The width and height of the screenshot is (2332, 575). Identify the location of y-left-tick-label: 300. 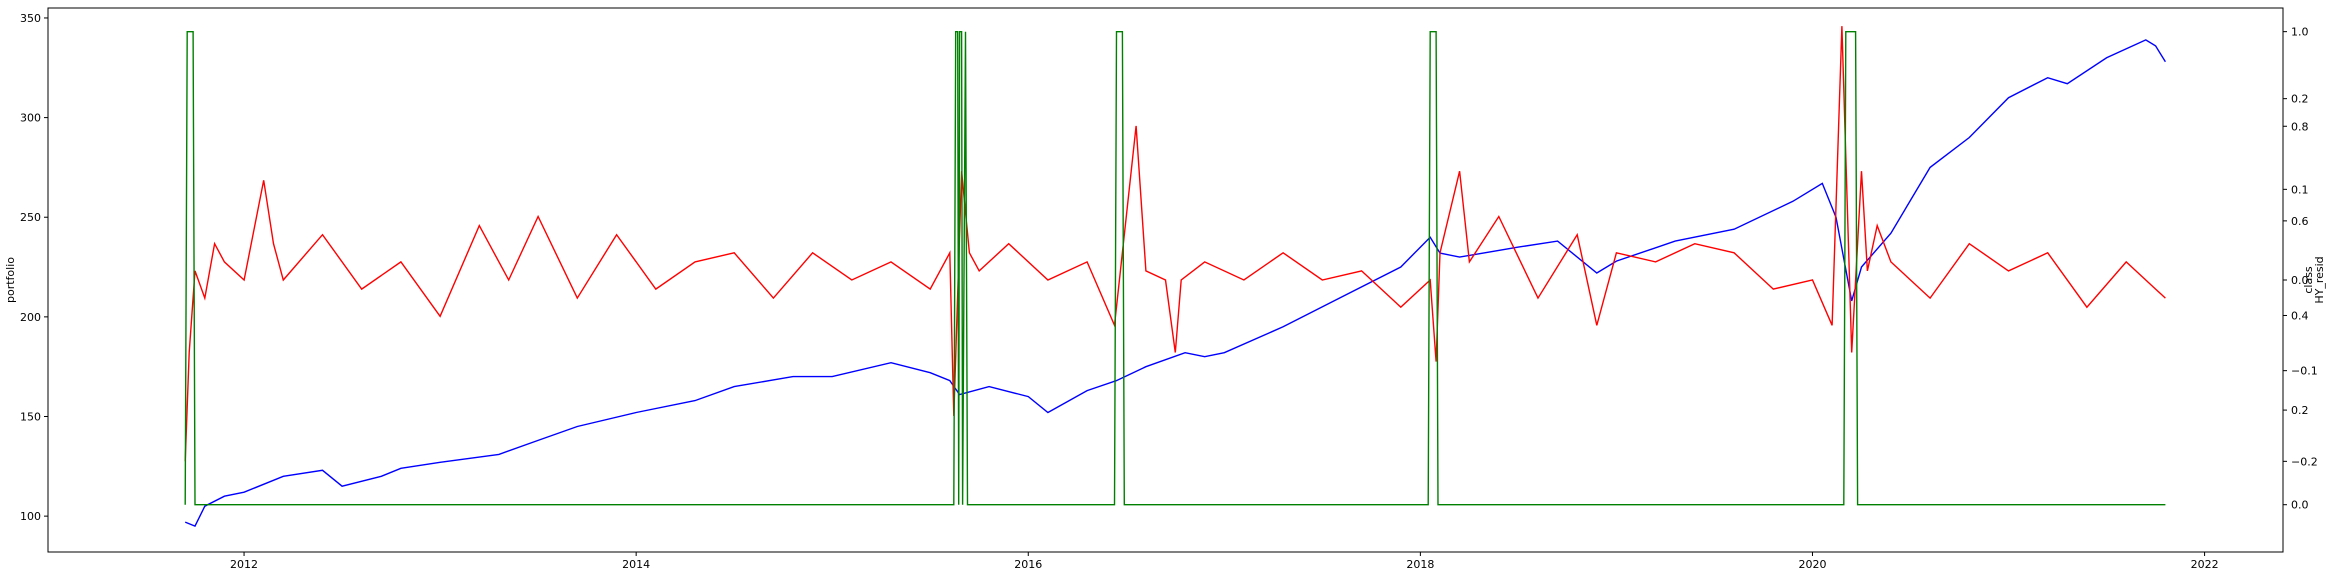
(30, 118).